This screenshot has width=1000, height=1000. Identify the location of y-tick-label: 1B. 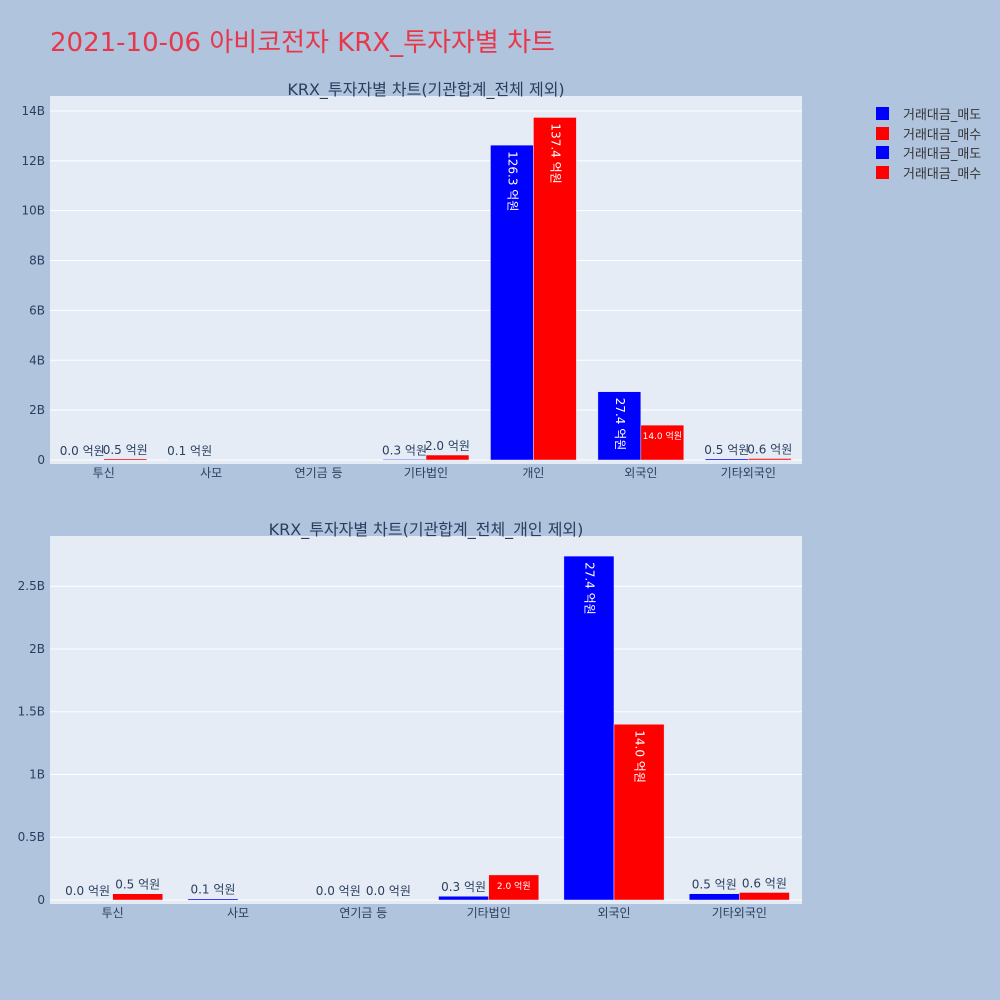
(37, 774).